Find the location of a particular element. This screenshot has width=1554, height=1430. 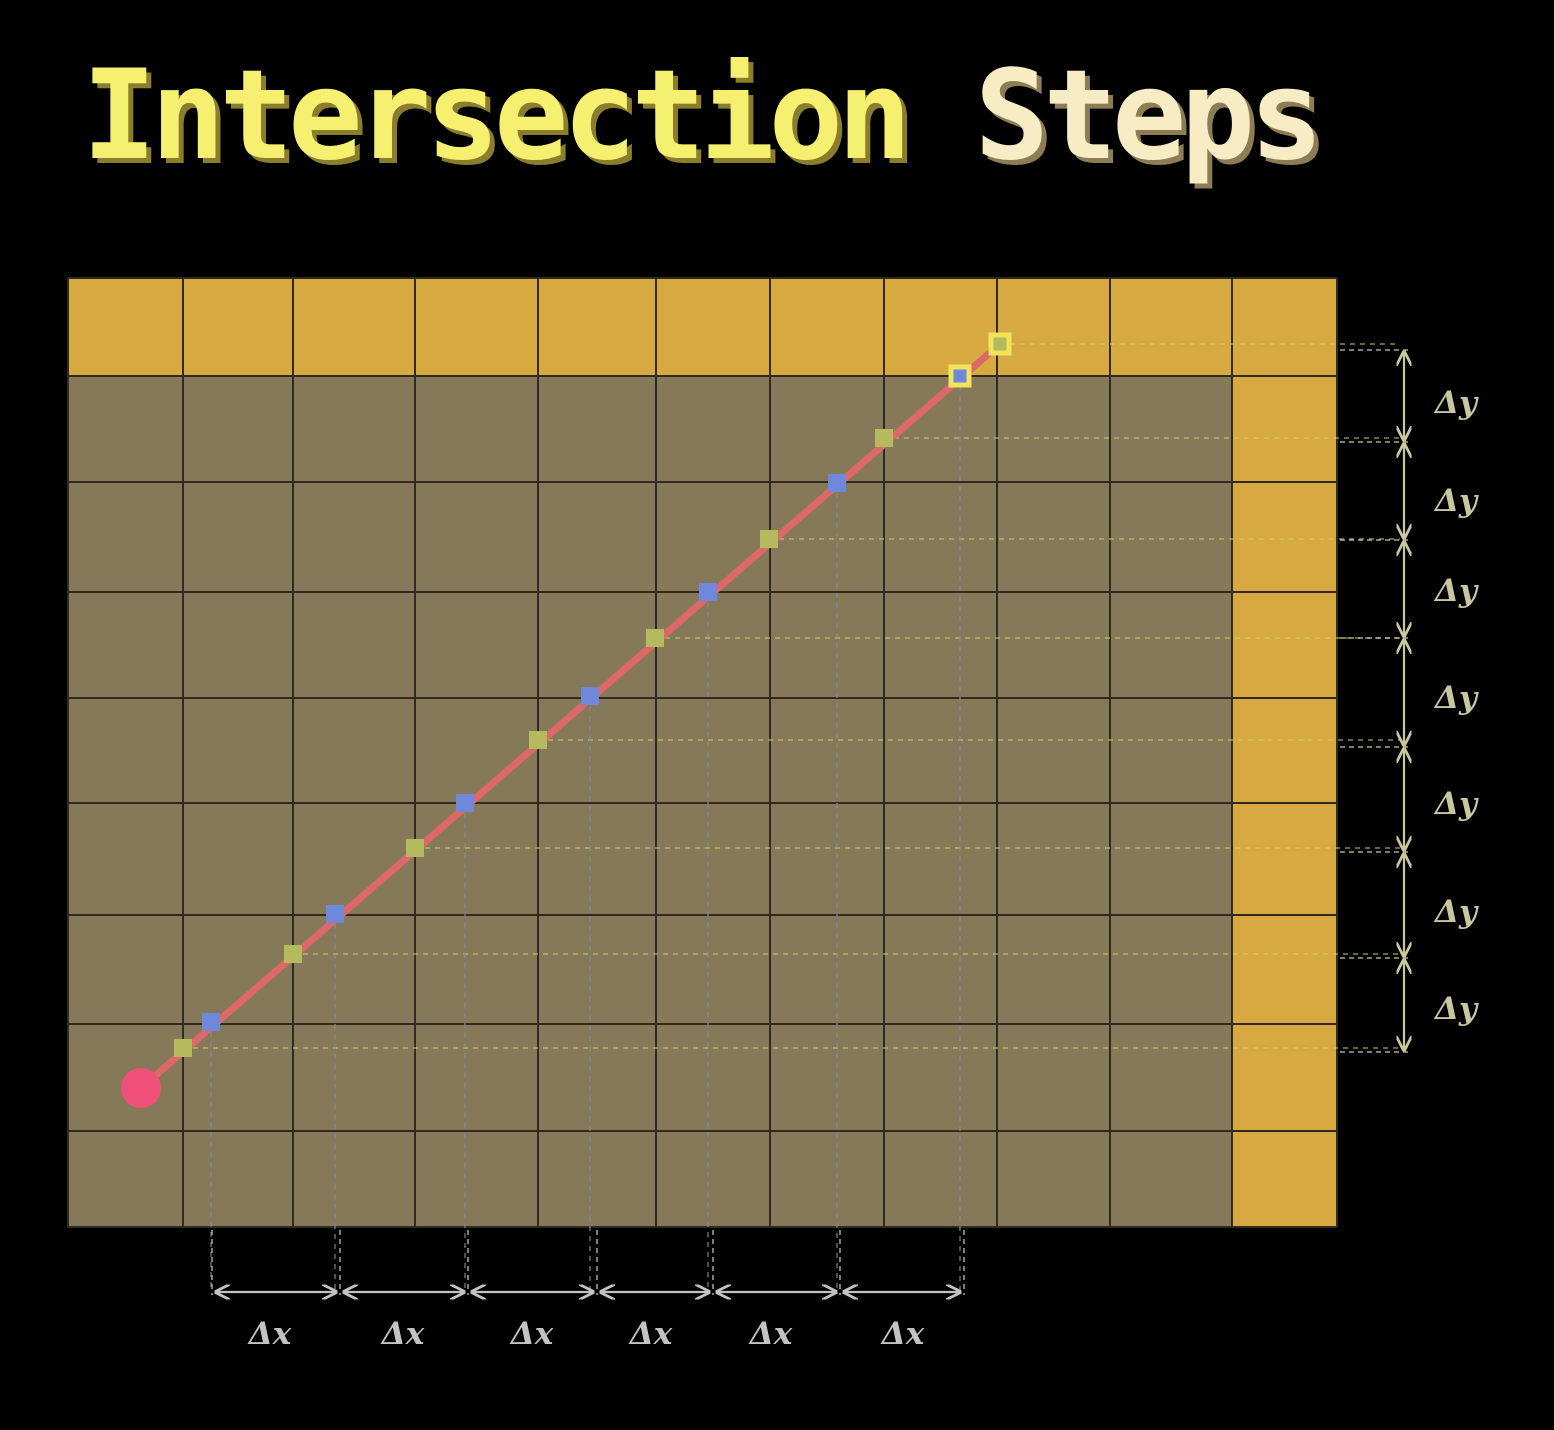

title-word-steps: Steps is located at coordinates (1149, 116).